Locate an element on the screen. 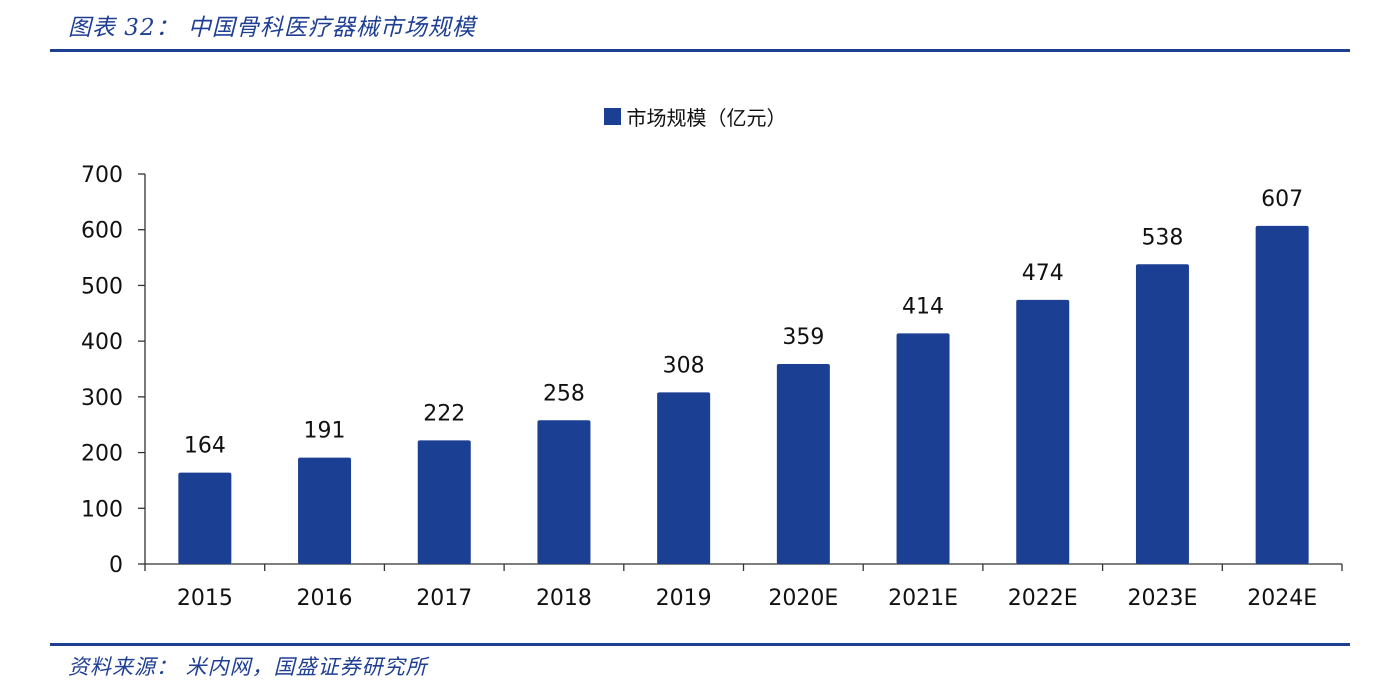 The image size is (1390, 700). data-label: 308 is located at coordinates (684, 365).